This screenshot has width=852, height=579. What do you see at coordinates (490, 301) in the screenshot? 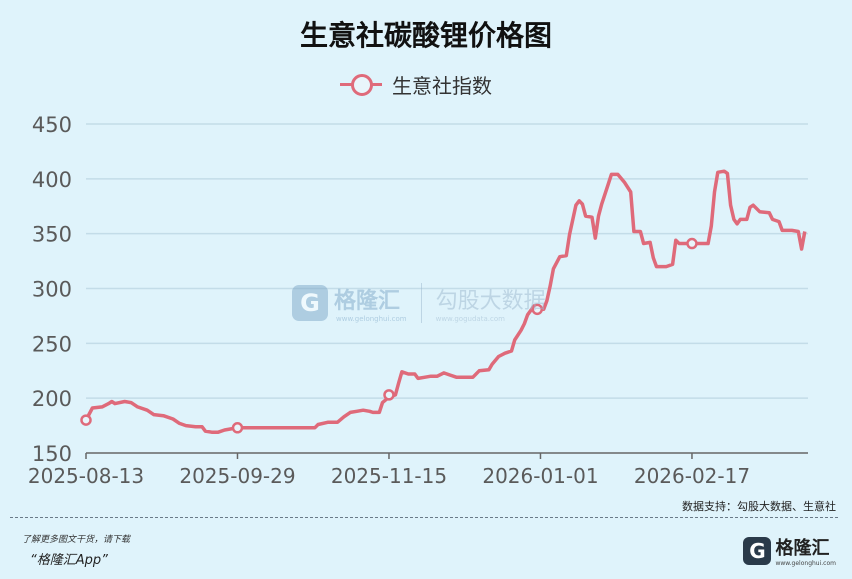
I see `watermark-name-2: 勾股大数据` at bounding box center [490, 301].